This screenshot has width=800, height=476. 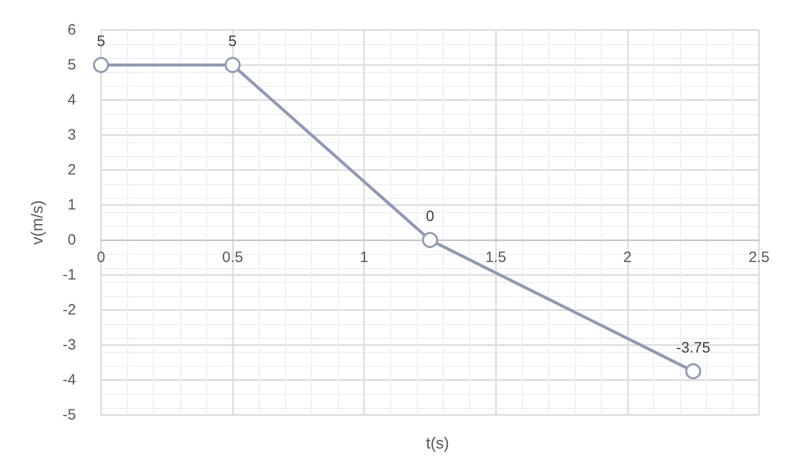 I want to click on y-tick-label: 3, so click(x=72, y=135).